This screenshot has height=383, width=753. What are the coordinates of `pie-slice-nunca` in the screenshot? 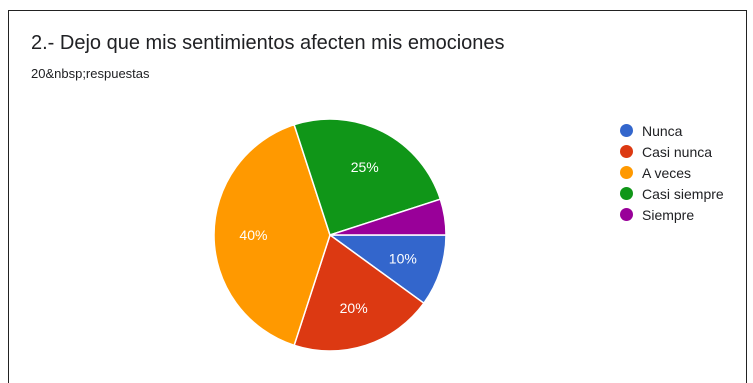 It's located at (387, 269).